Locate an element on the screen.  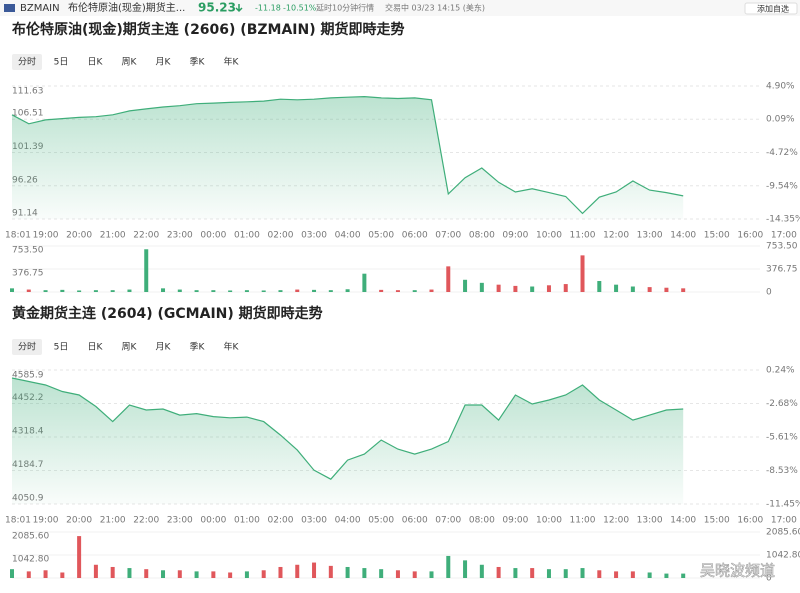
x-tick-label: 09:00 is located at coordinates (515, 236).